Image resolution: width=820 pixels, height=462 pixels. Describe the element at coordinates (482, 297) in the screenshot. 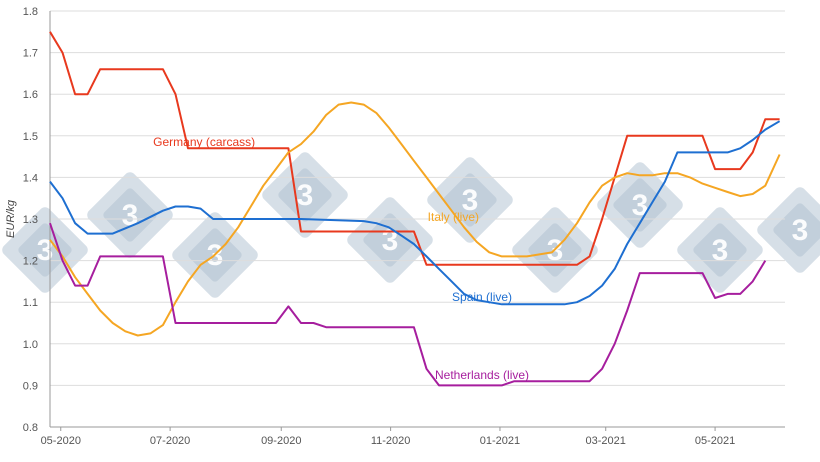

I see `series-label-spain-live: Spain (live)` at that location.